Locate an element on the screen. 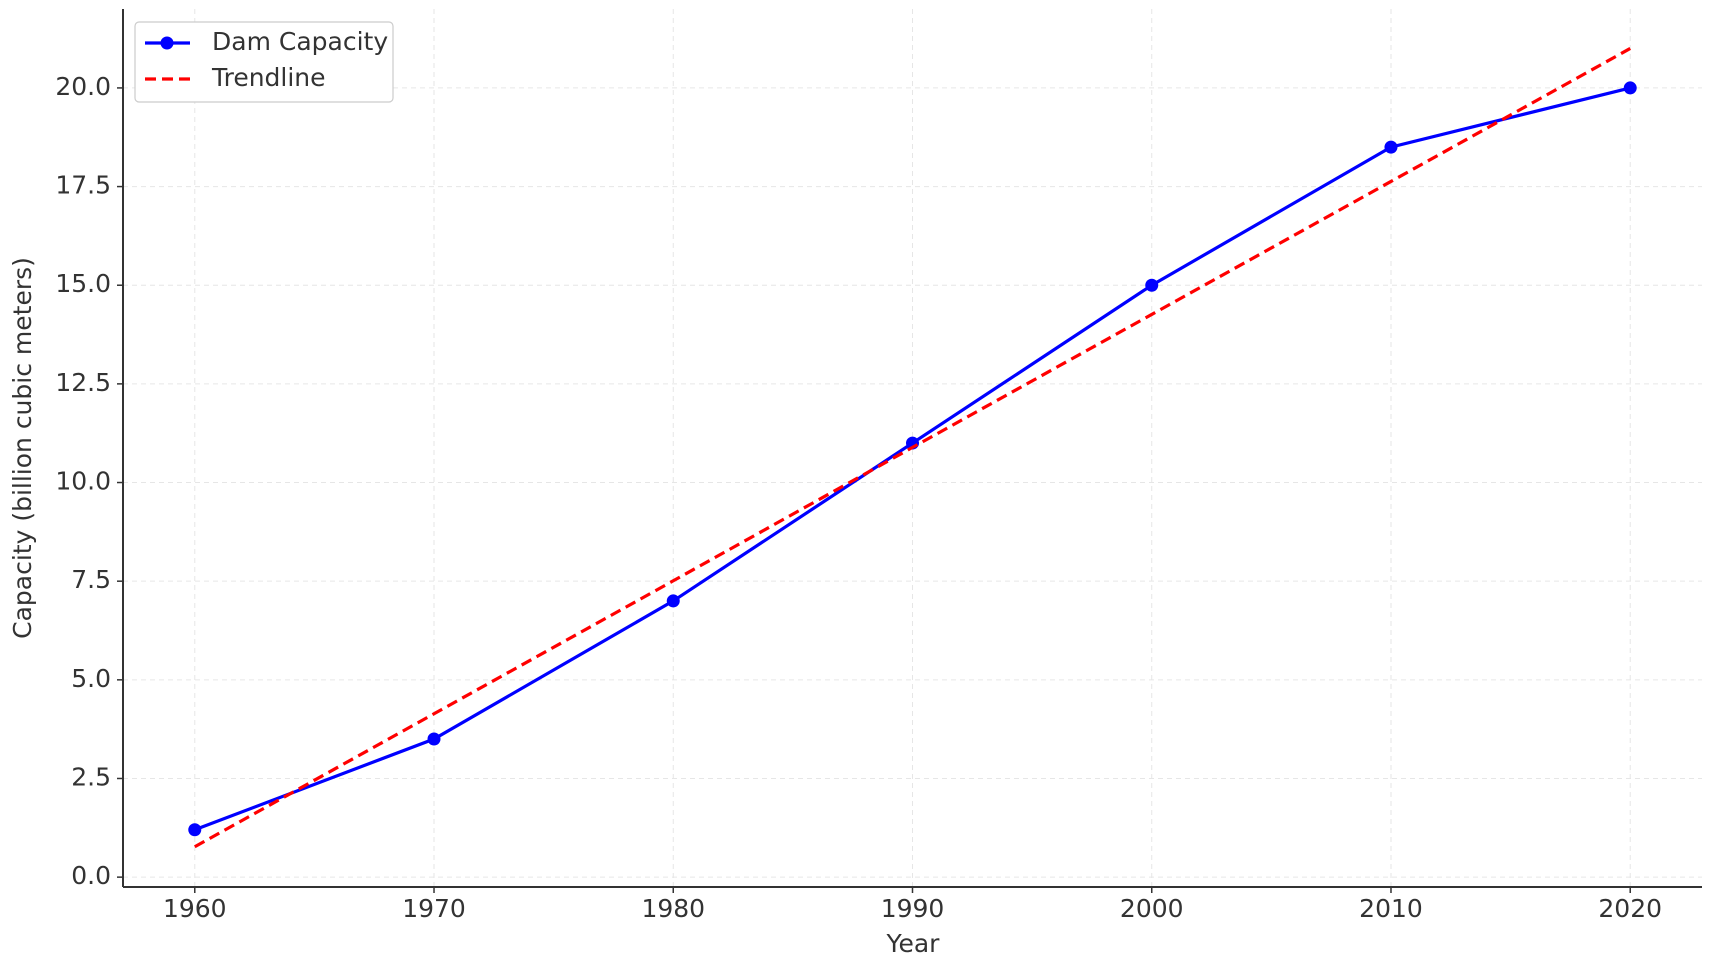 Image resolution: width=1713 pixels, height=966 pixels. legend-box is located at coordinates (264, 62).